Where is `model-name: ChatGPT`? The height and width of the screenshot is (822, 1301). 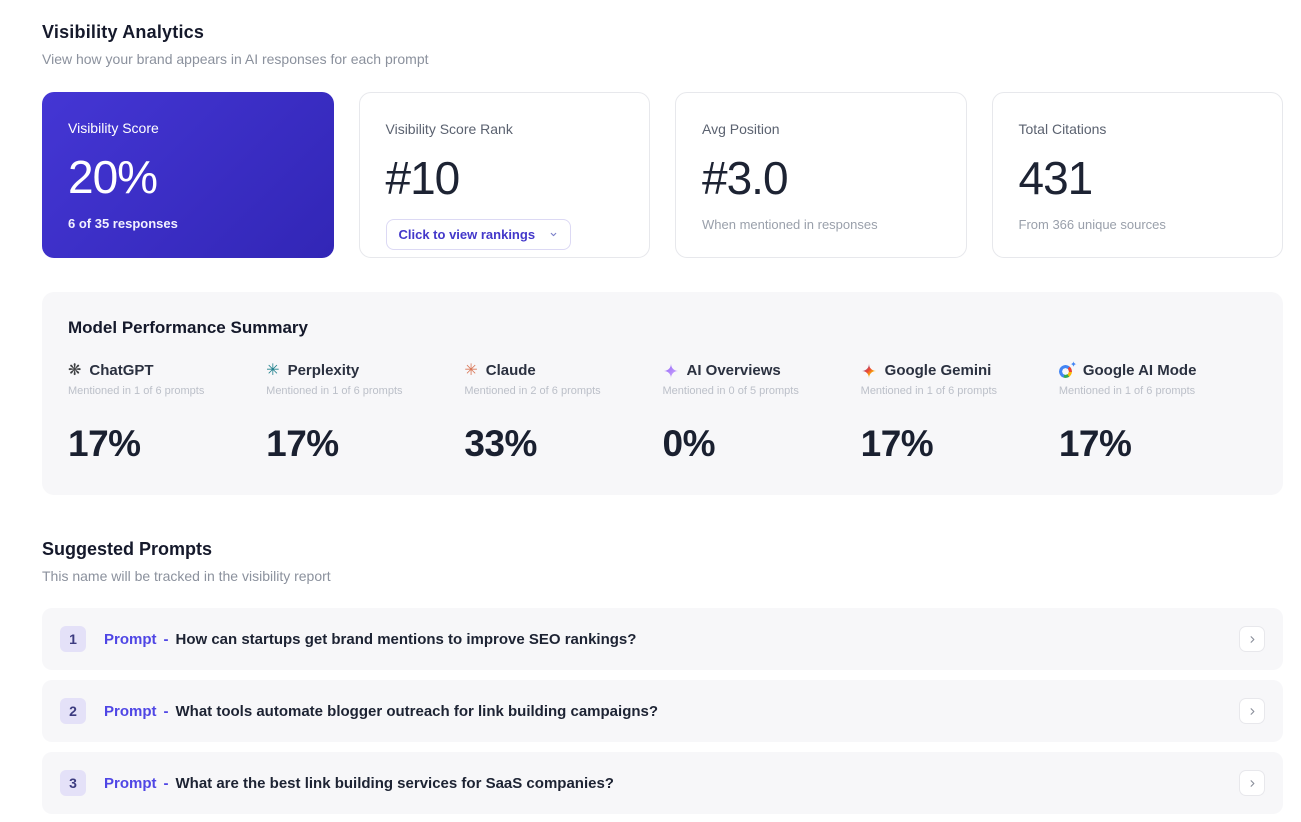 model-name: ChatGPT is located at coordinates (121, 370).